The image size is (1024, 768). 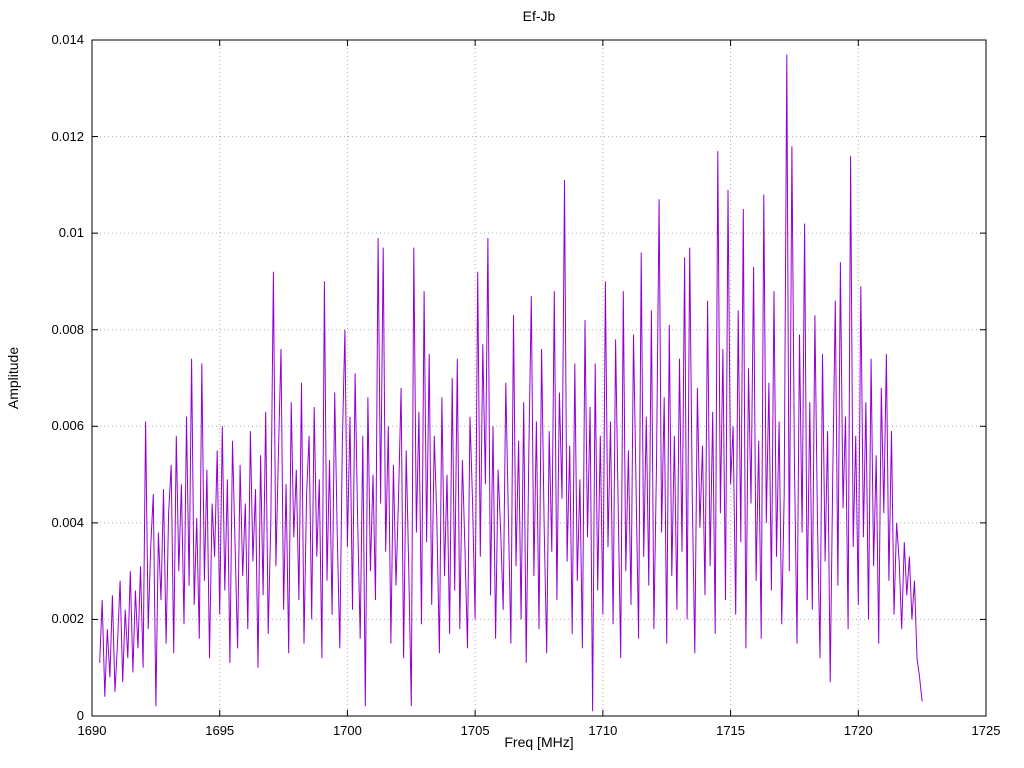 I want to click on y-tick-label: 0.004, so click(x=67, y=522).